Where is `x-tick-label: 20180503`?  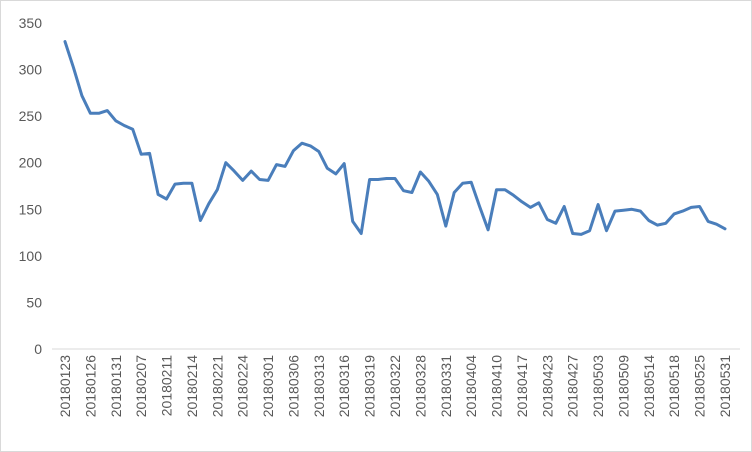
x-tick-label: 20180503 is located at coordinates (598, 386).